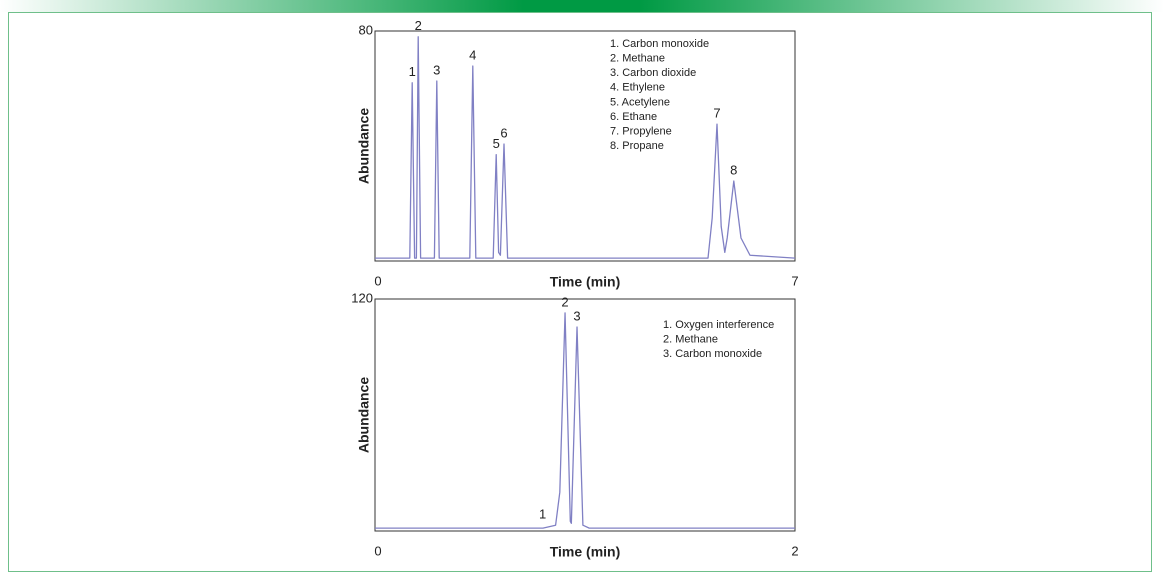  I want to click on peak-label: 8, so click(733, 170).